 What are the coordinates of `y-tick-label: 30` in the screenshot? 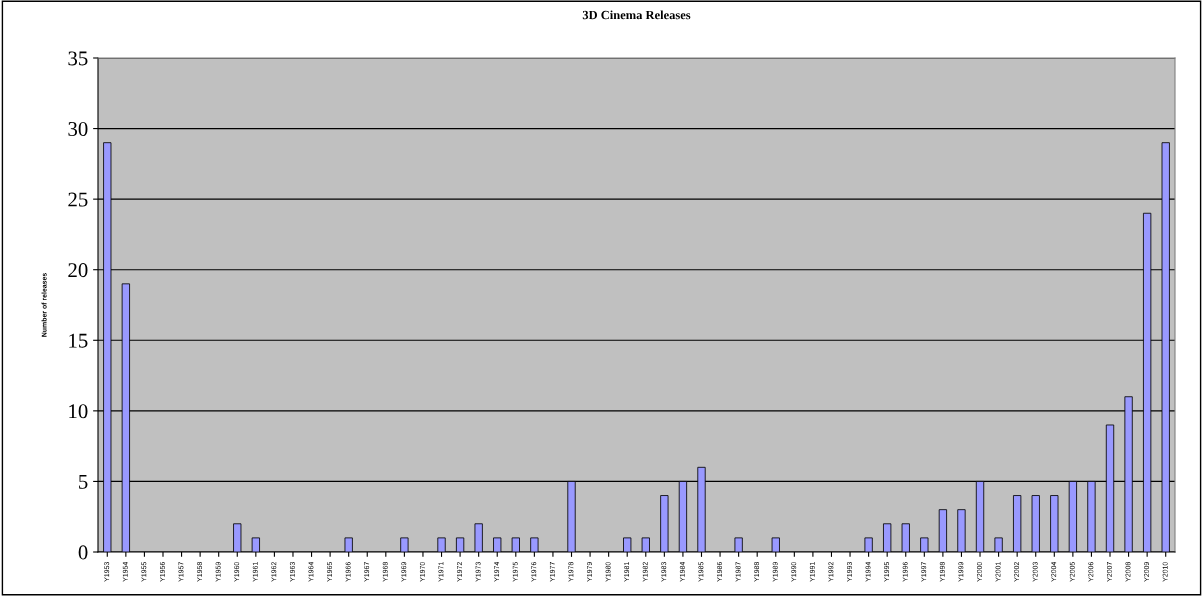 It's located at (78, 128).